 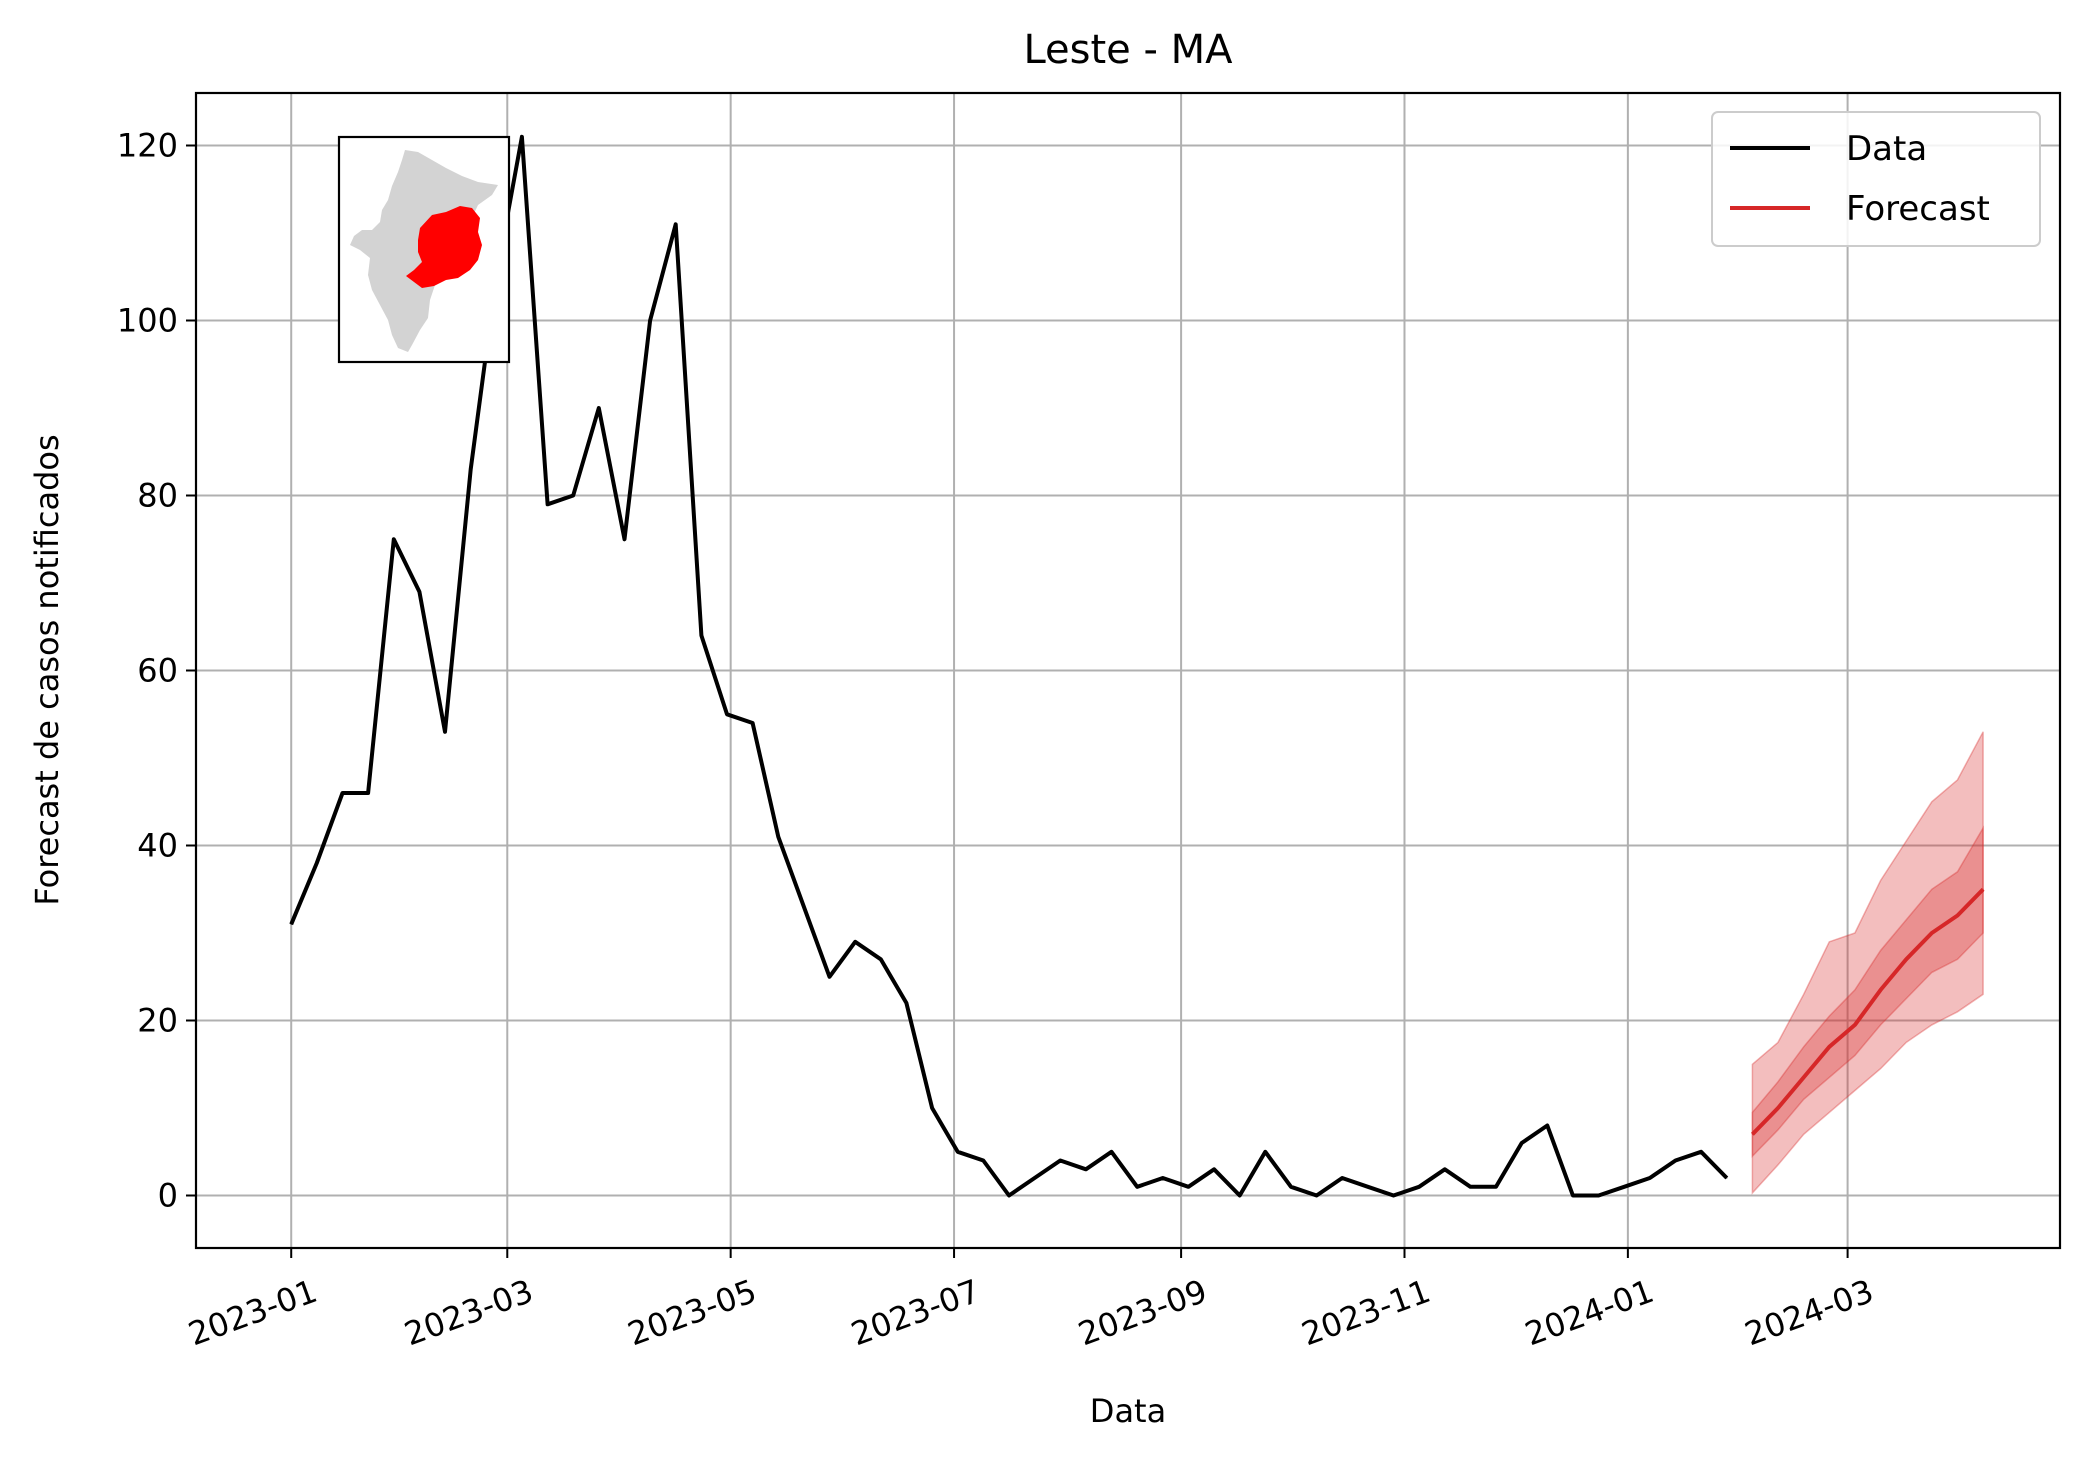 What do you see at coordinates (168, 1196) in the screenshot?
I see `y-tick-label: 0` at bounding box center [168, 1196].